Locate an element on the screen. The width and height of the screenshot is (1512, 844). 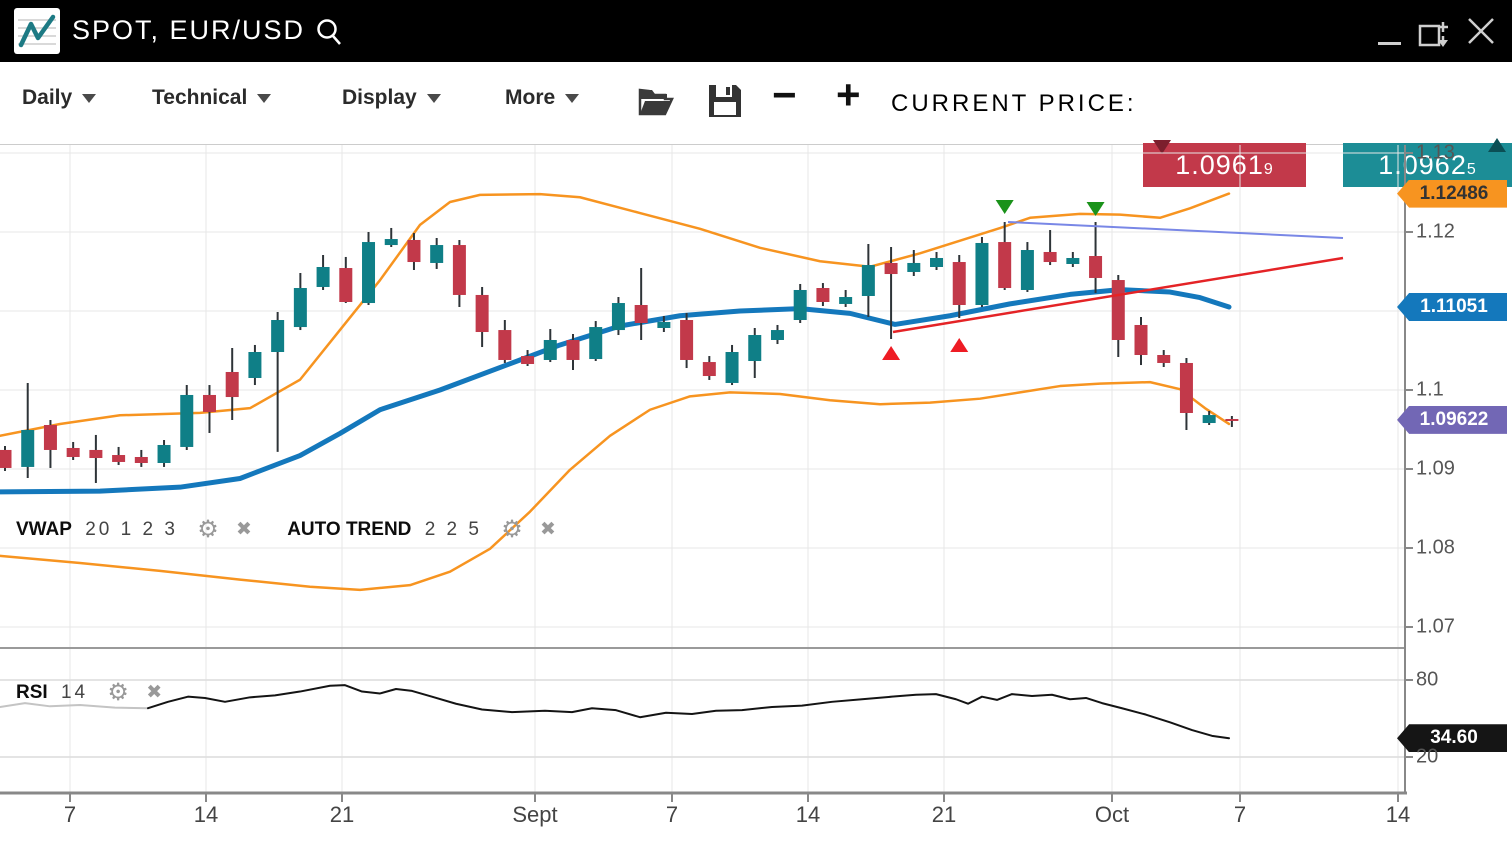
rsi-legend: RSI 14 ⚙ ✖ is located at coordinates (89, 692).